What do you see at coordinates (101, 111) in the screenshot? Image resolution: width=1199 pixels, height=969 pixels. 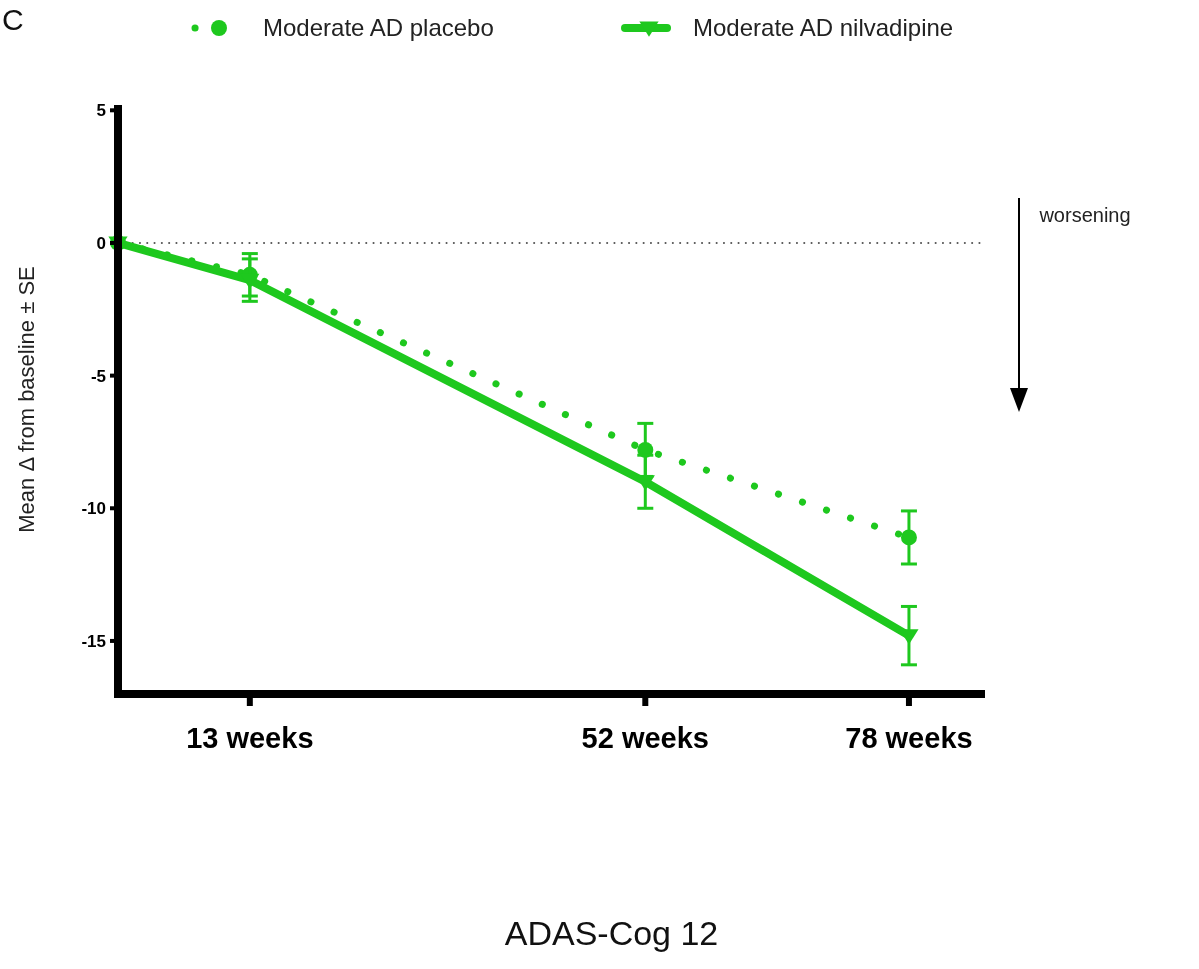 I see `y-tick-label: 5` at bounding box center [101, 111].